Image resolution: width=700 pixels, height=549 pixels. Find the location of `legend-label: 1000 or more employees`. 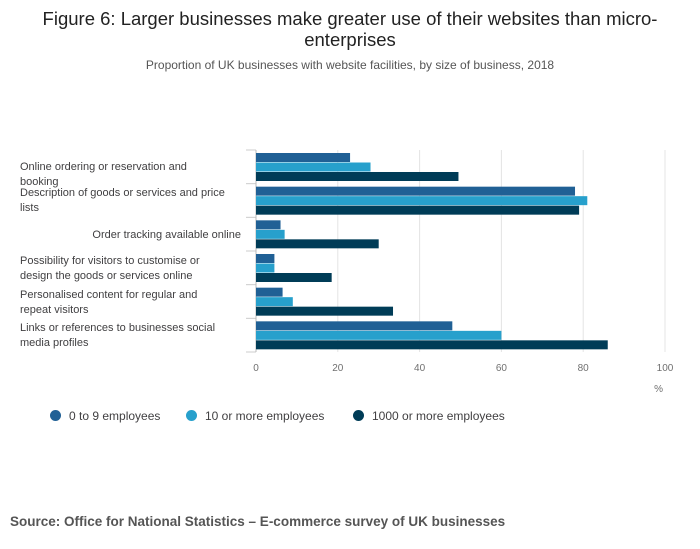

legend-label: 1000 or more employees is located at coordinates (438, 416).